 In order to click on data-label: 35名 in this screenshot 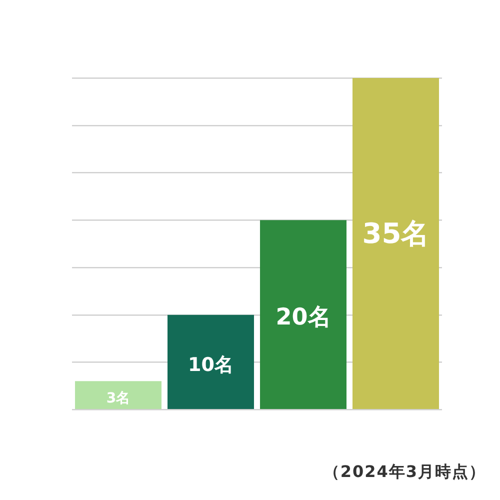, I will do `click(396, 233)`.